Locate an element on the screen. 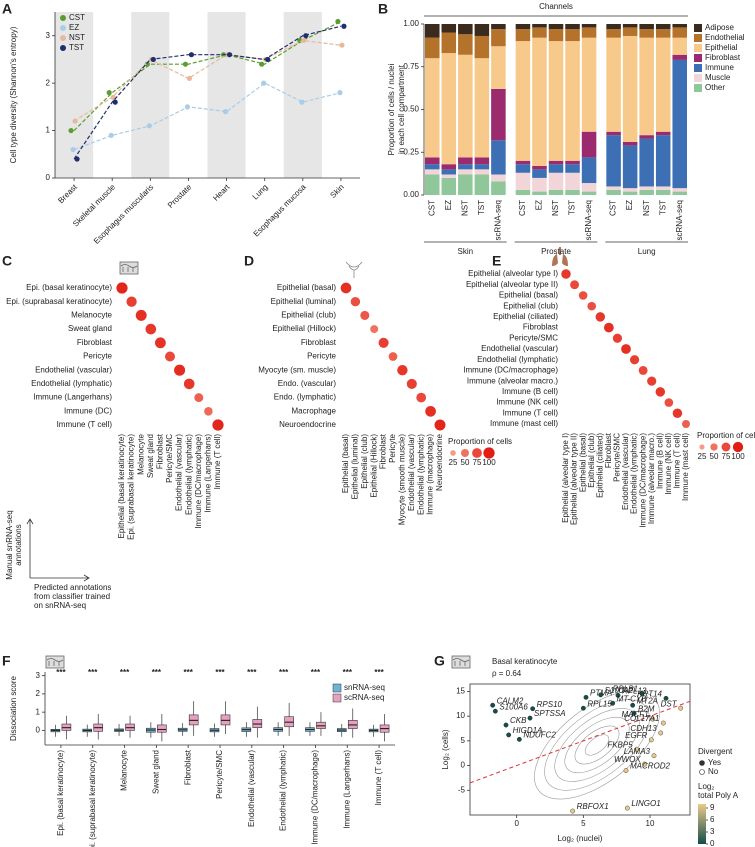  annotation: Channels is located at coordinates (556, 6).